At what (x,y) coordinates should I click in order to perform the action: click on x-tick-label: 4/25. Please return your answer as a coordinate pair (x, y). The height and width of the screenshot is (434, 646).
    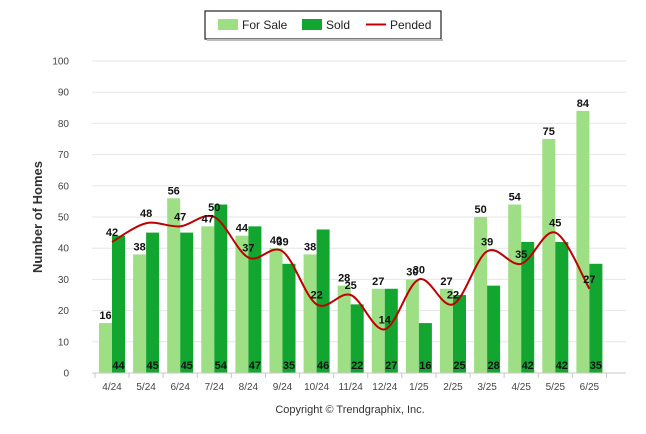
    Looking at the image, I should click on (521, 387).